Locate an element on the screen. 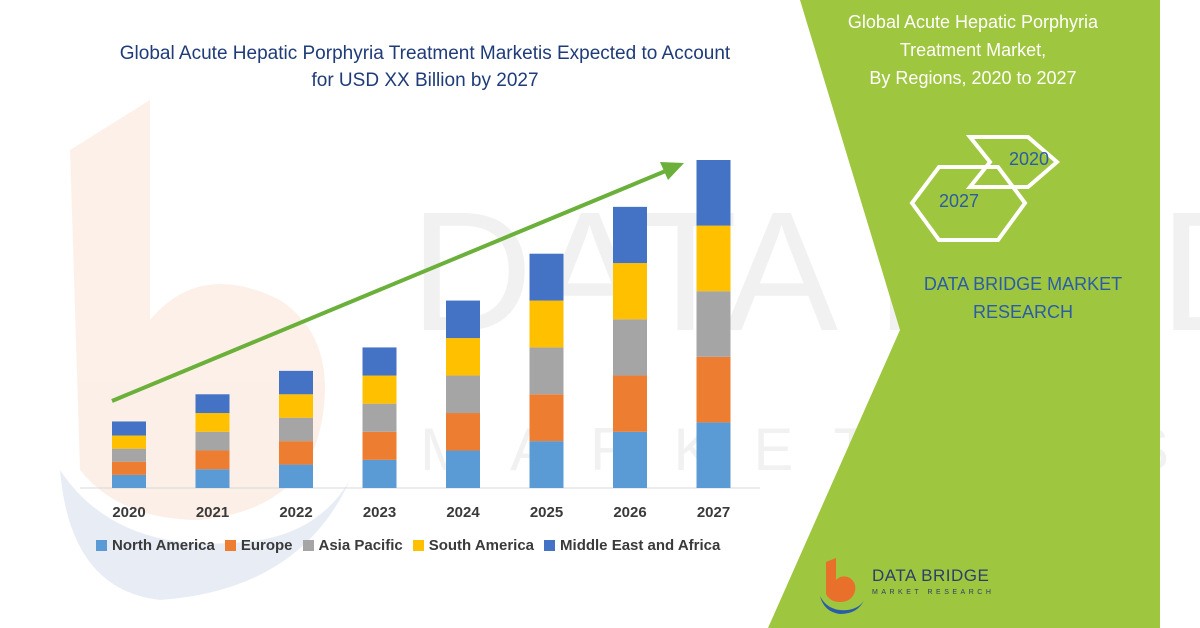  legend-label: North America is located at coordinates (163, 545).